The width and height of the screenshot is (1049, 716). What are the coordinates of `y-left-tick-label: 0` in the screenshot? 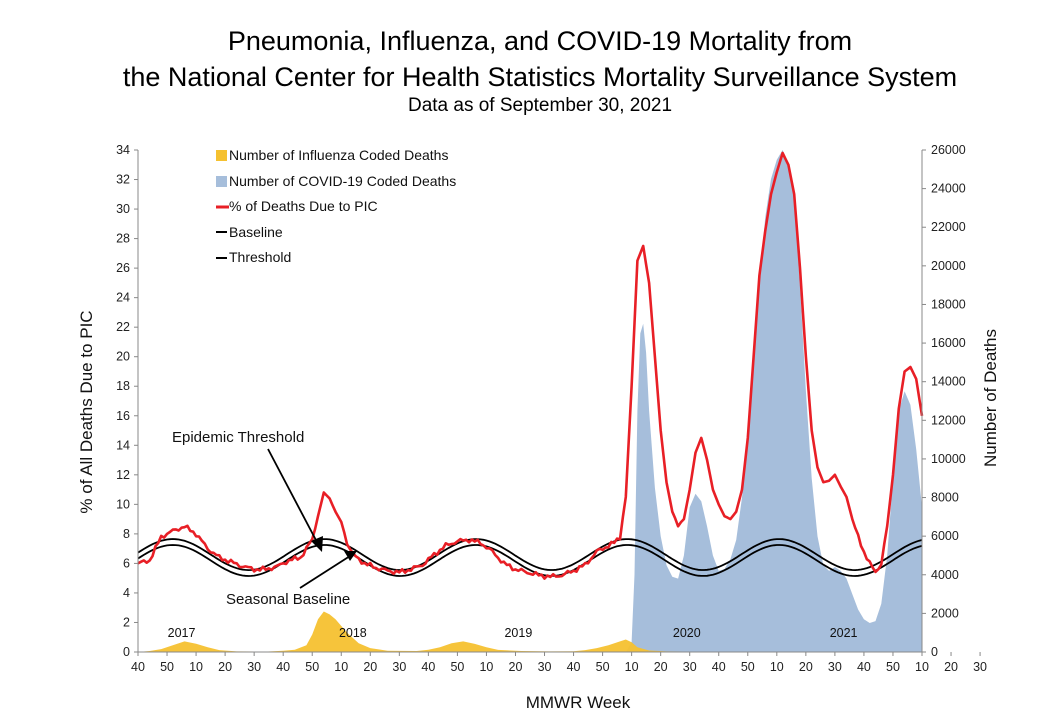 It's located at (126, 652).